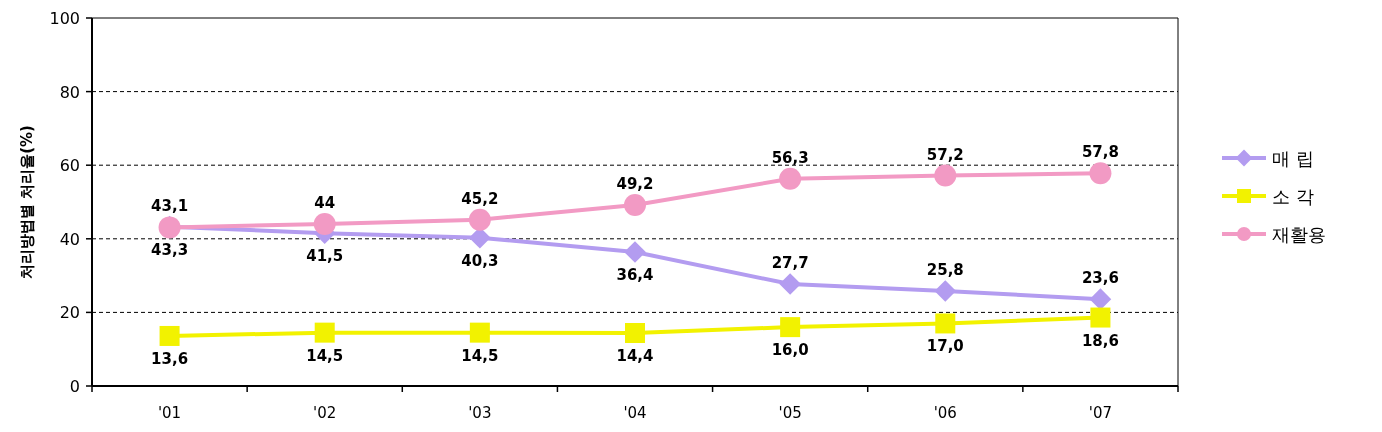 This screenshot has height=432, width=1382. What do you see at coordinates (27, 202) in the screenshot?
I see `y-axis-title: 처리방법별 처리율(%)` at bounding box center [27, 202].